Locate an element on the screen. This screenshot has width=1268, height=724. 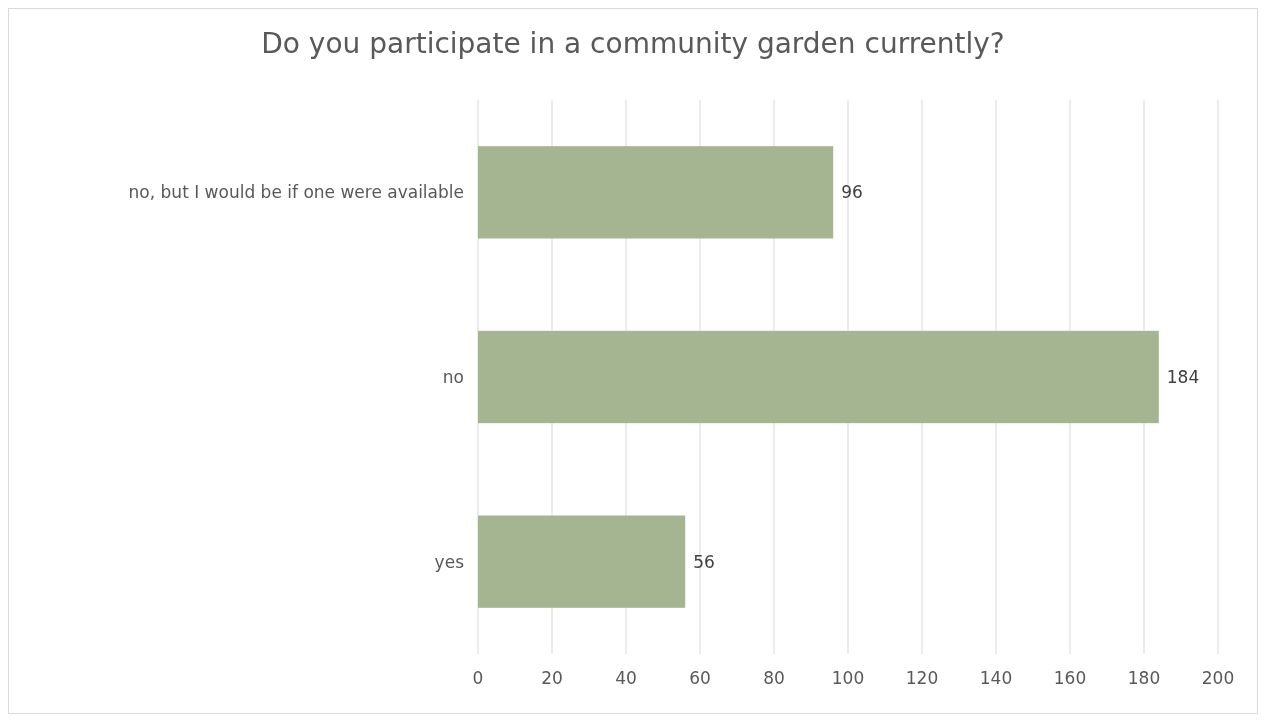
y-tick-label: no is located at coordinates (453, 376).